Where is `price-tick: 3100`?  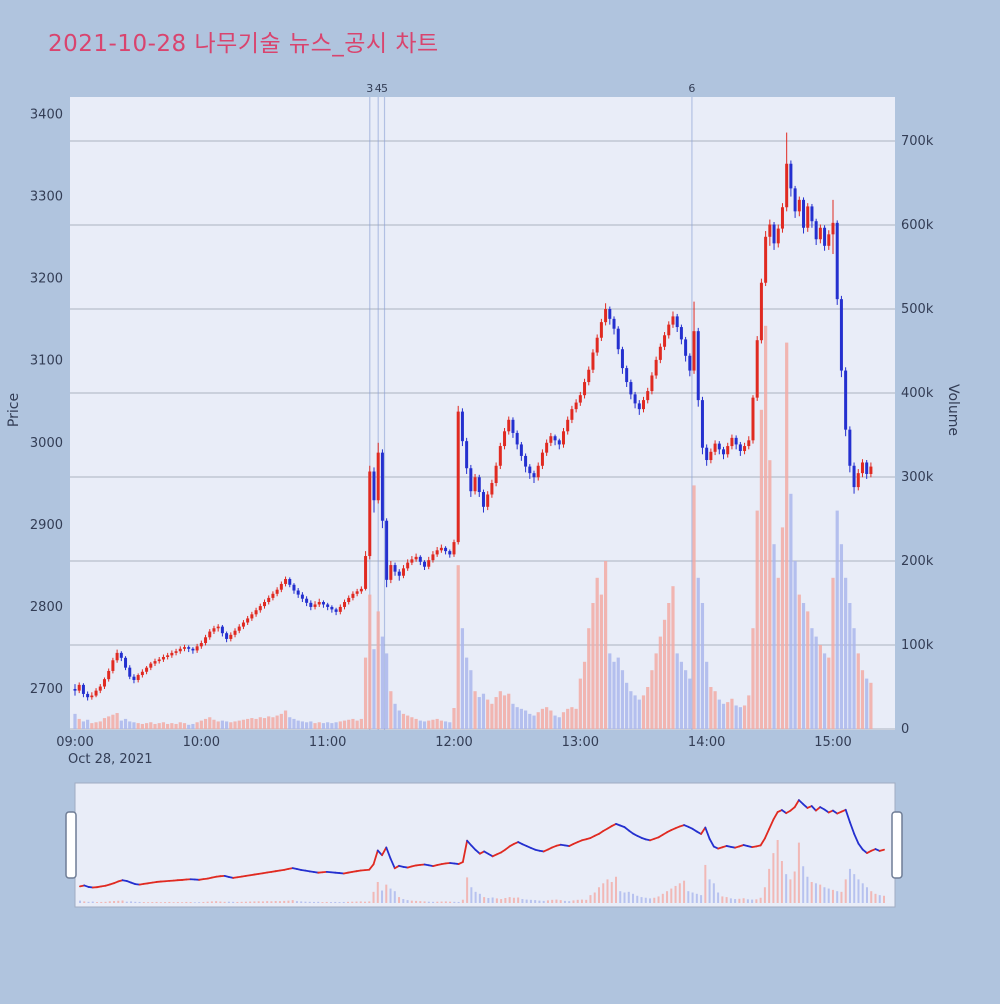
price-tick: 3100 is located at coordinates (46, 361).